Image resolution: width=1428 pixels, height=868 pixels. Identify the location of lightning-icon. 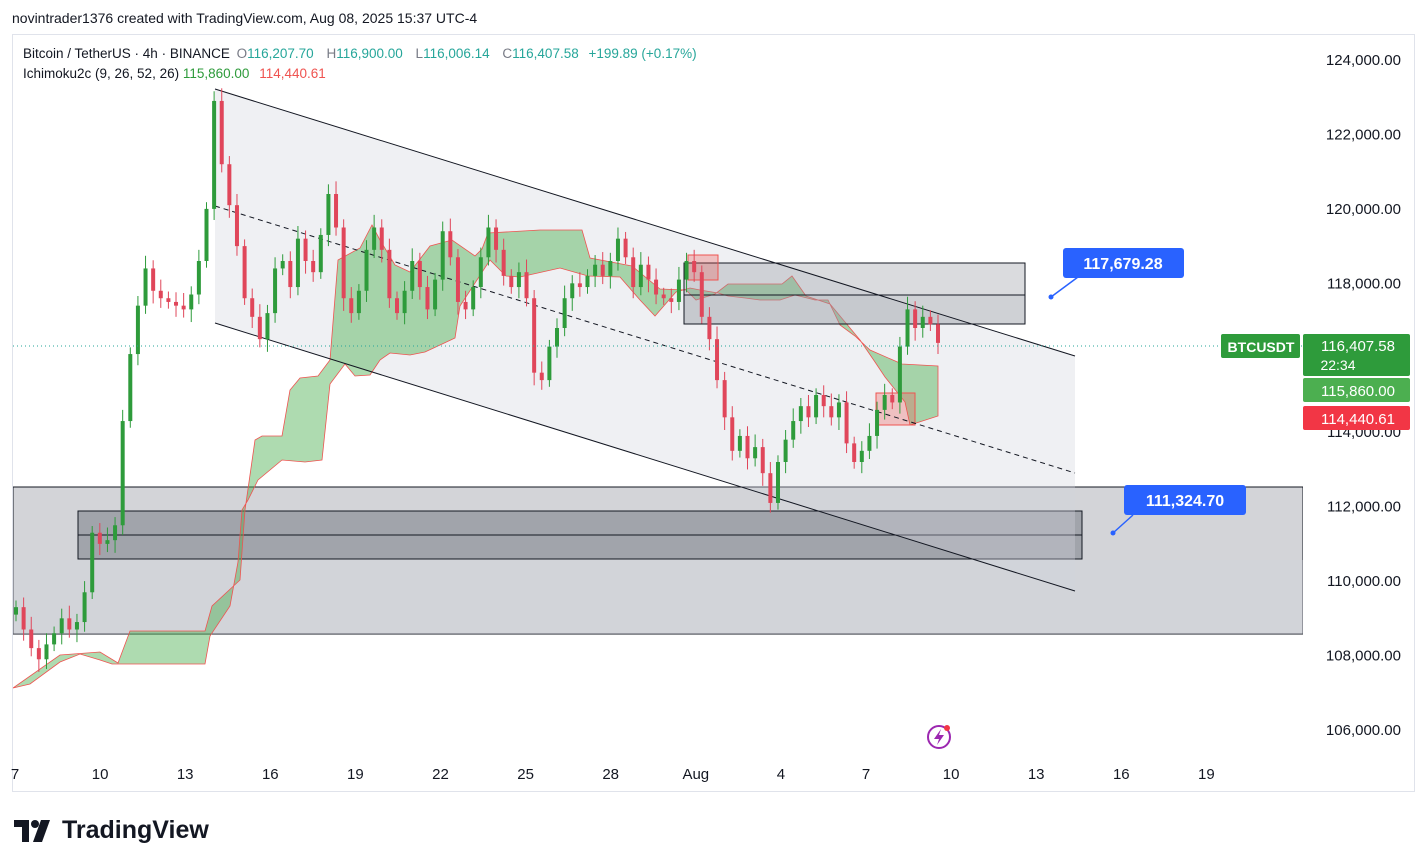
(939, 737).